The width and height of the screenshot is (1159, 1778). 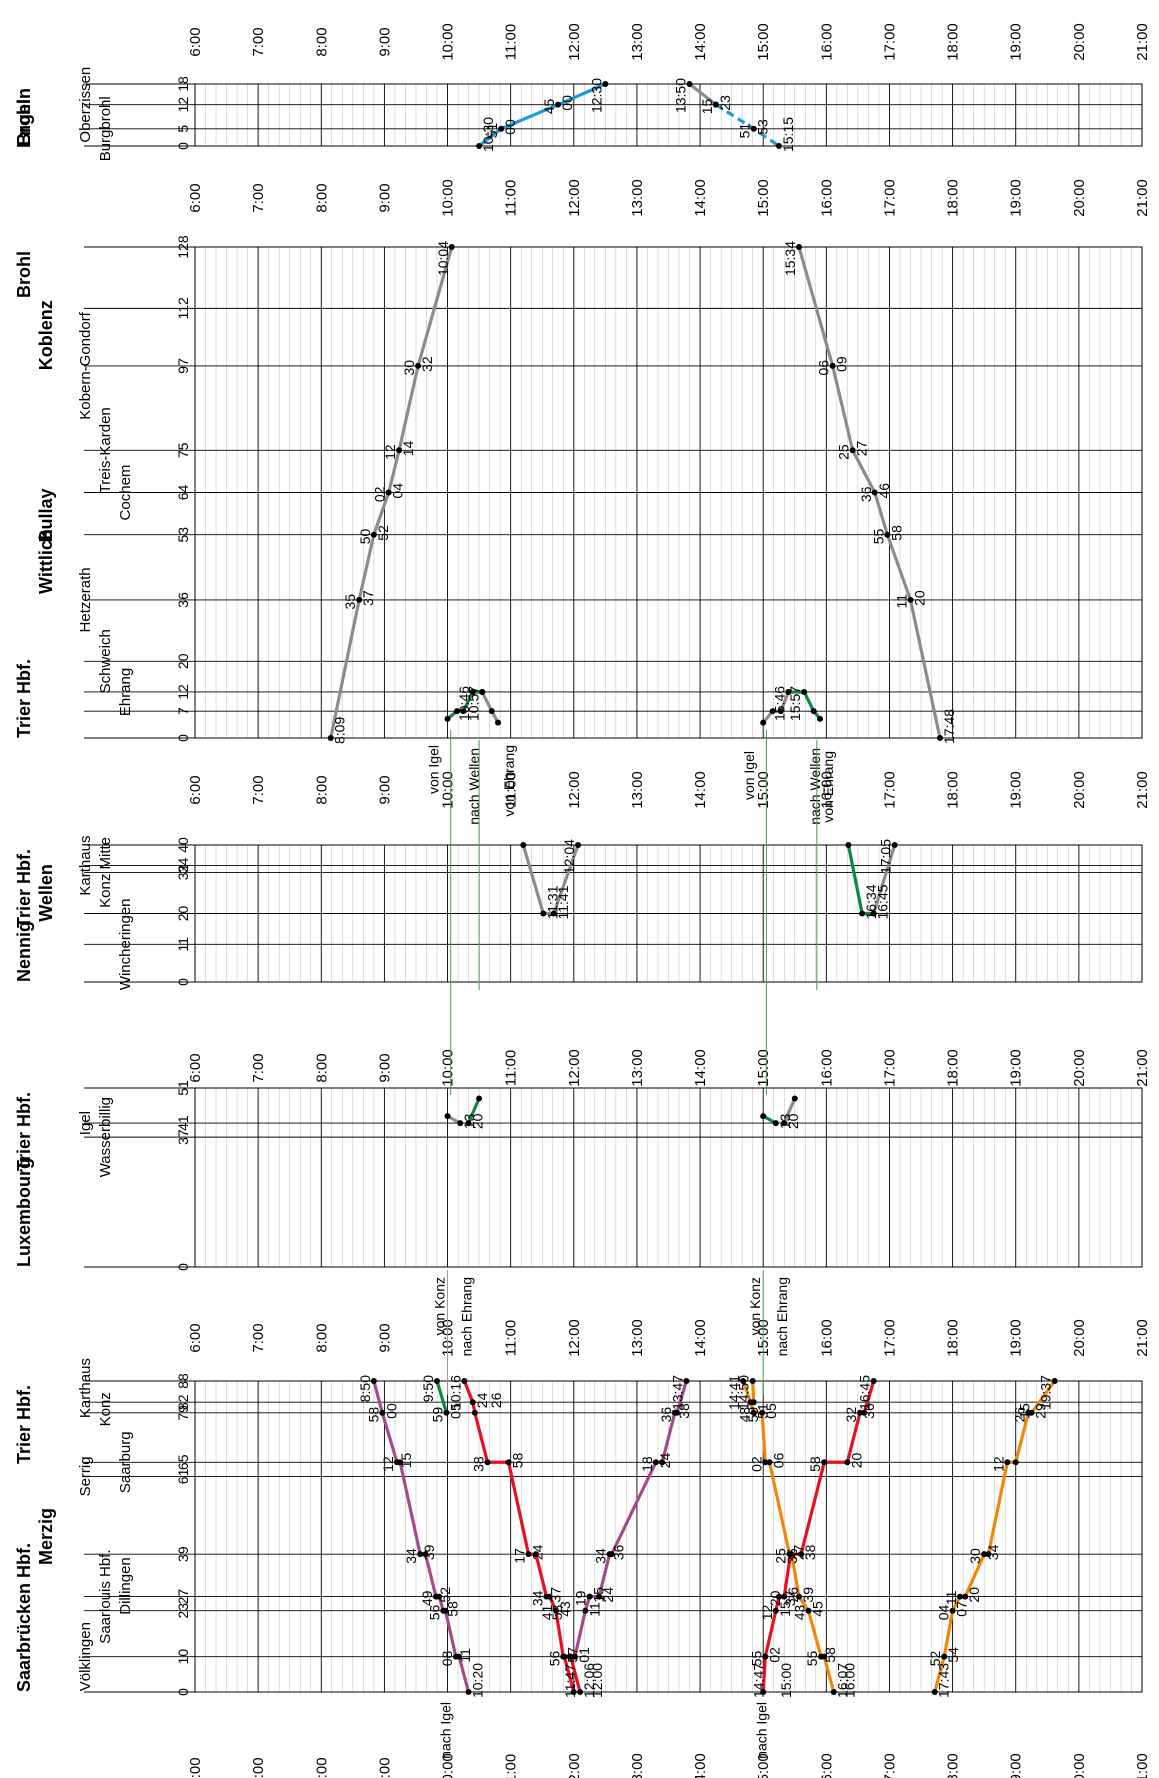 I want to click on stop-time-label: 17:48, so click(x=949, y=726).